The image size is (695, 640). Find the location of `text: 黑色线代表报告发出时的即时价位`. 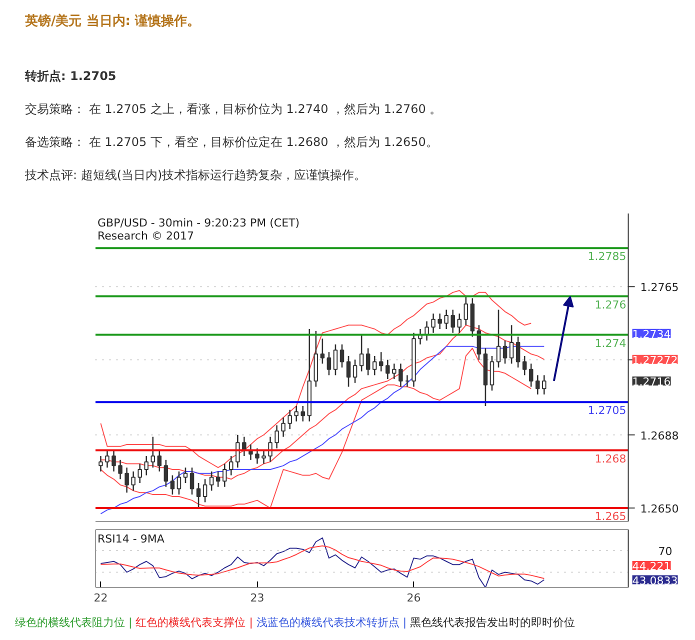

text: 黑色线代表报告发出时的即时价位 is located at coordinates (493, 622).